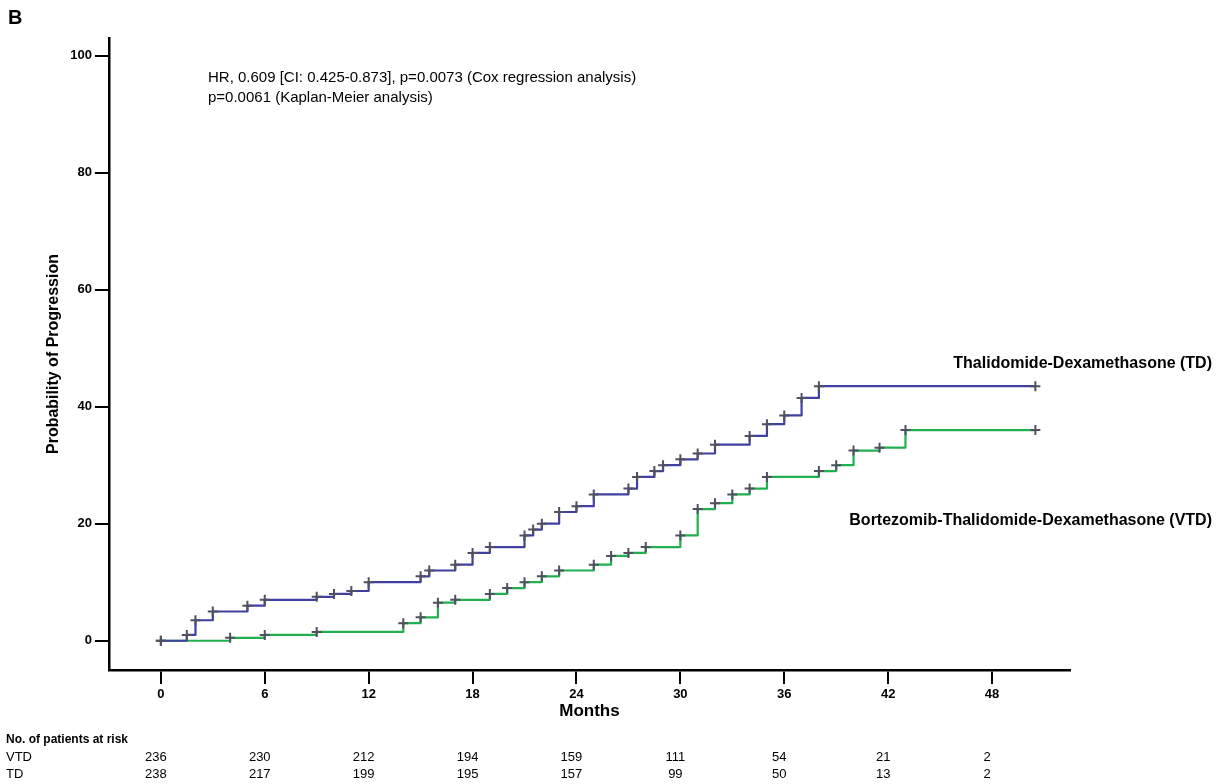 The height and width of the screenshot is (784, 1220). What do you see at coordinates (161, 694) in the screenshot?
I see `x-tick-label: 0` at bounding box center [161, 694].